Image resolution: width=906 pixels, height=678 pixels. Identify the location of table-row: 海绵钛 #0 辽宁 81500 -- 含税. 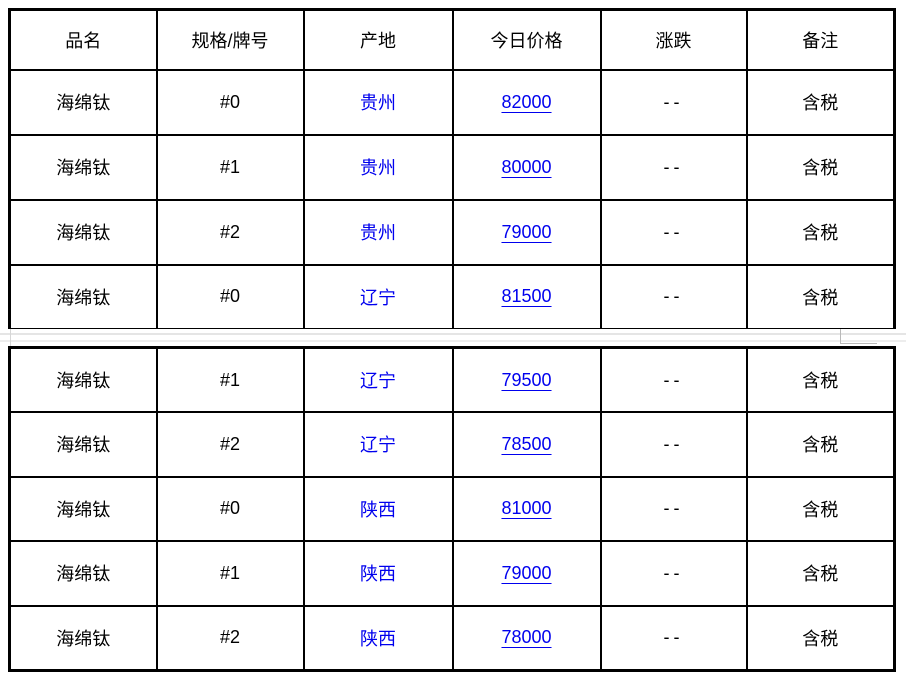
(452, 297).